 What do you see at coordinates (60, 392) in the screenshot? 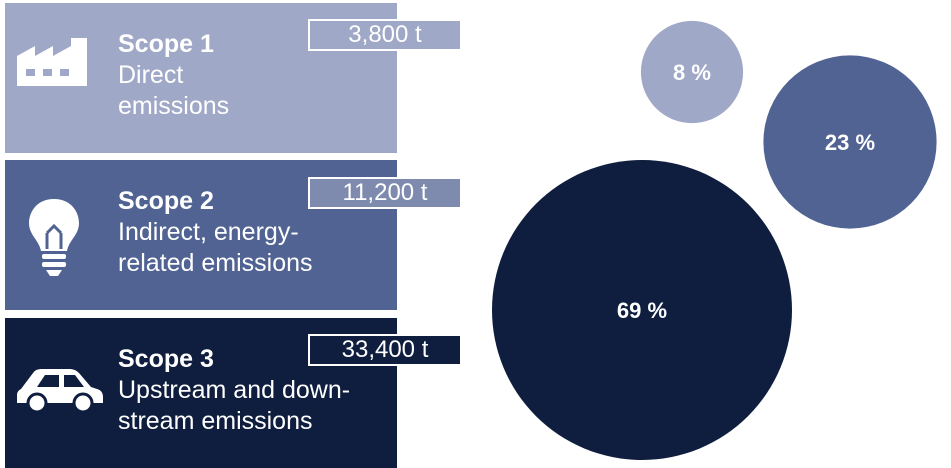
I see `car-icon` at bounding box center [60, 392].